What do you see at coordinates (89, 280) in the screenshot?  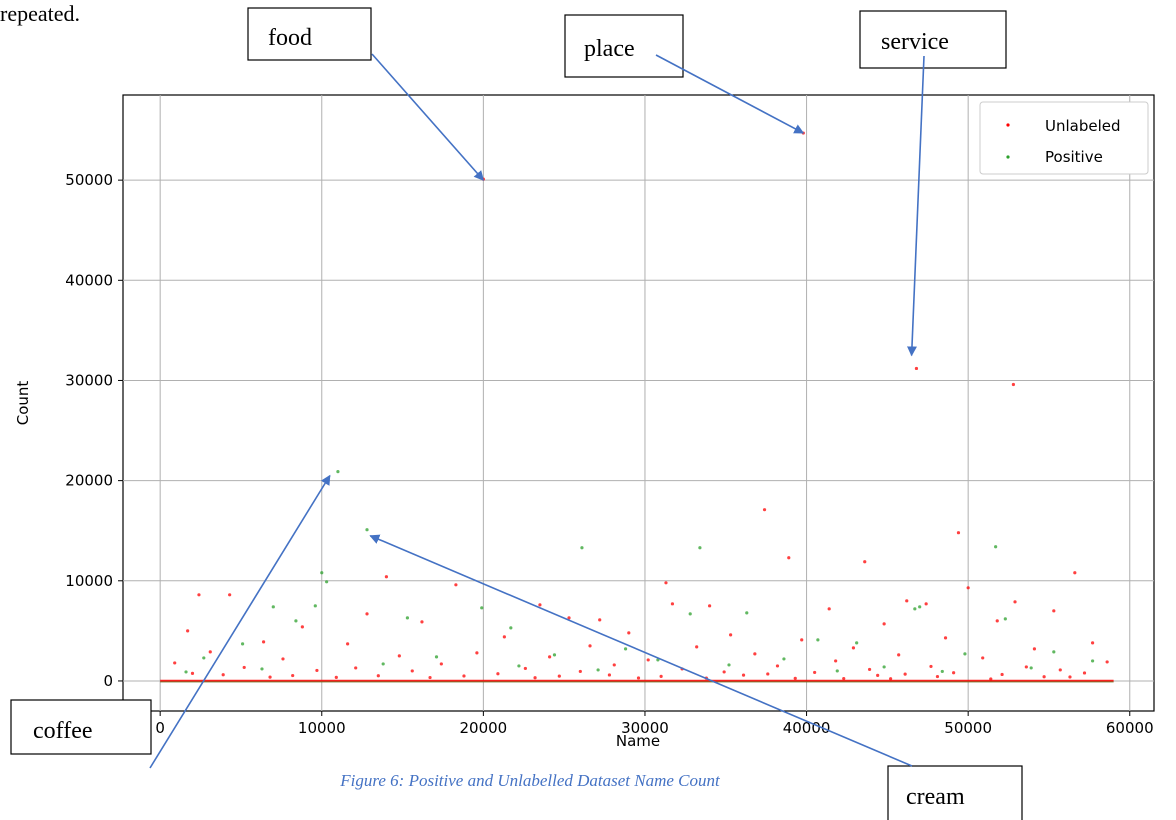 I see `y-tick-label: 40000` at bounding box center [89, 280].